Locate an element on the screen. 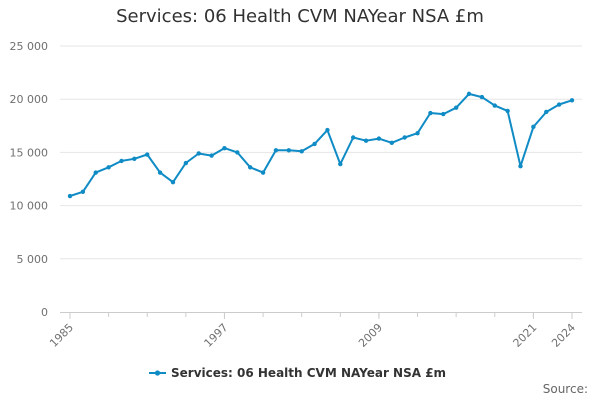 The height and width of the screenshot is (400, 600). y-tick-label: 10 000 is located at coordinates (29, 206).